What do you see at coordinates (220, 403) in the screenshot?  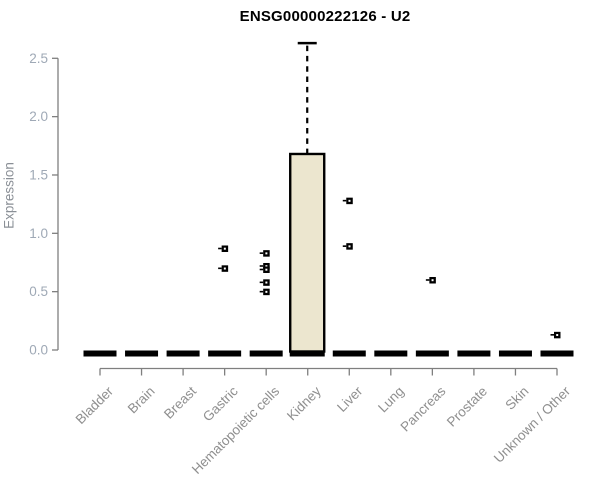 I see `x-tick-label-gastric: Gastric` at bounding box center [220, 403].